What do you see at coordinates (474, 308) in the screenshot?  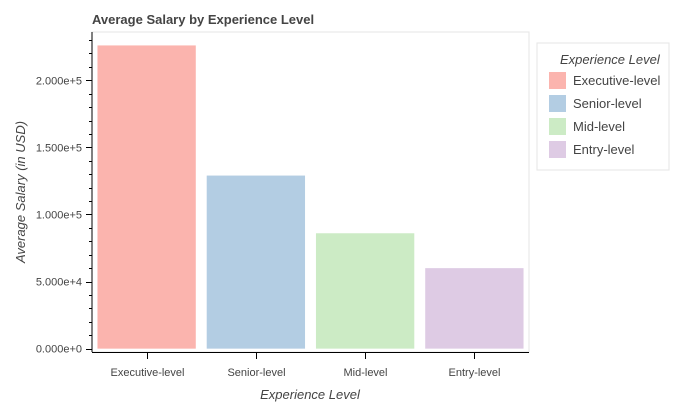 I see `bar-entry-level` at bounding box center [474, 308].